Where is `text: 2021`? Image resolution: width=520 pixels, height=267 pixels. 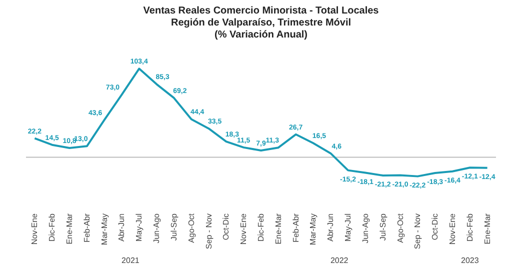 text: 2021 is located at coordinates (131, 260).